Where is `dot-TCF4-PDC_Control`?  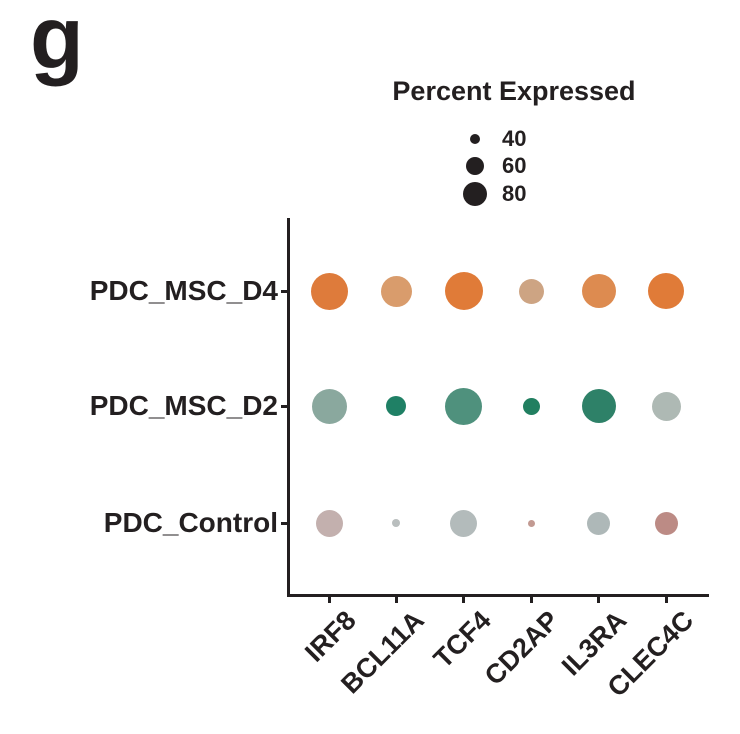
dot-TCF4-PDC_Control is located at coordinates (464, 523).